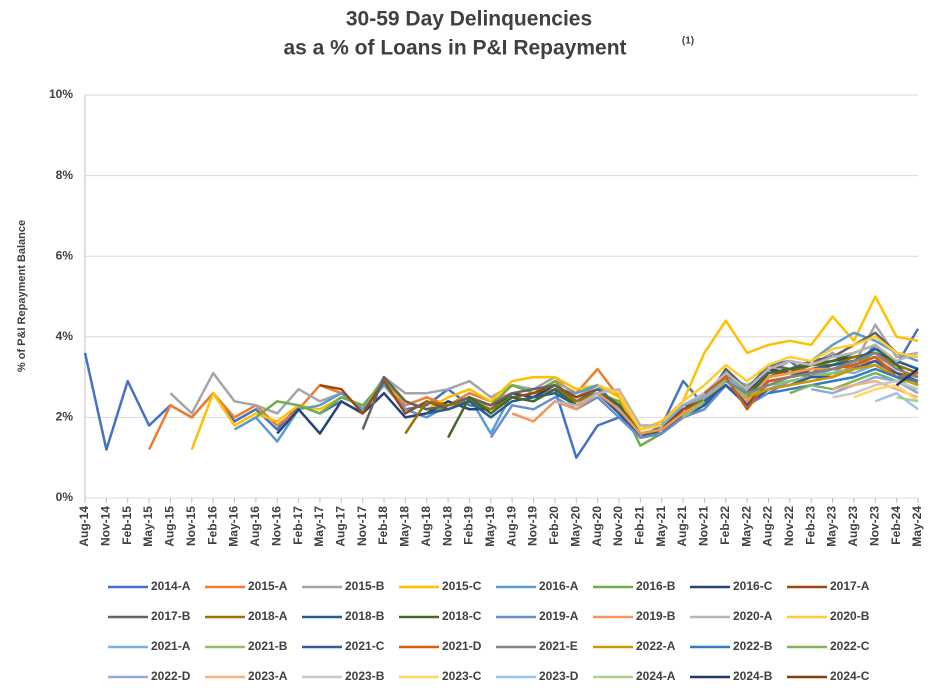  I want to click on y-tick-label: 10%, so click(61, 94).